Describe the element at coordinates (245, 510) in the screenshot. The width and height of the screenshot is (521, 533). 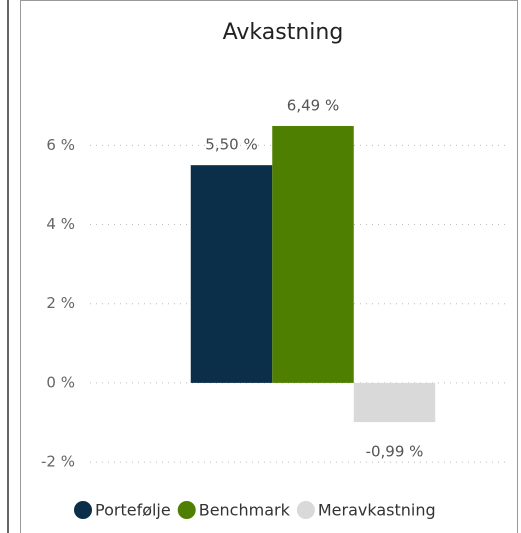
I see `legend-label: Benchmark` at that location.